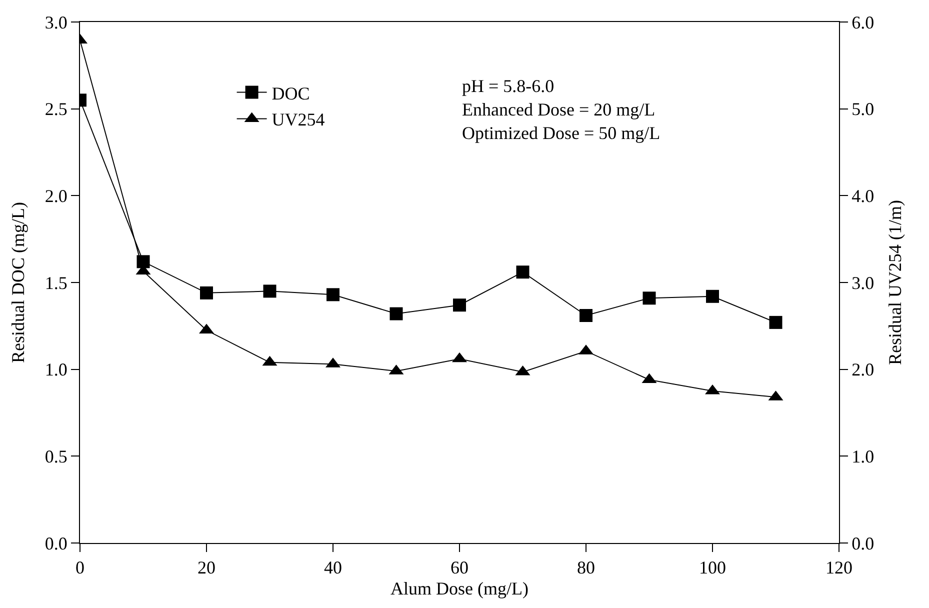 The image size is (929, 608). What do you see at coordinates (863, 456) in the screenshot?
I see `y2-tick-label: 1.0` at bounding box center [863, 456].